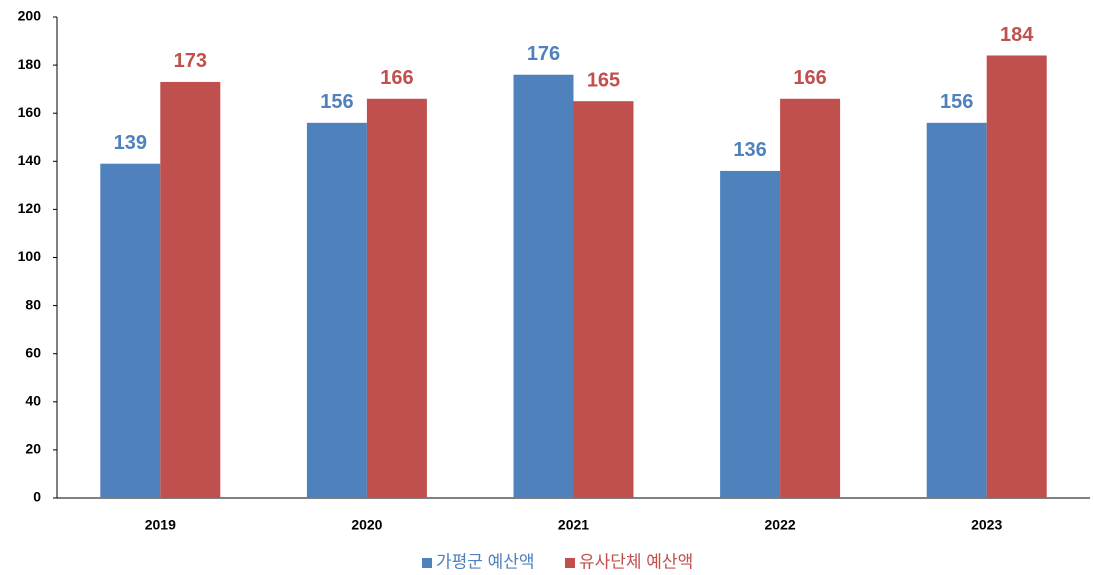 The height and width of the screenshot is (575, 1093). What do you see at coordinates (30, 208) in the screenshot?
I see `y-tick-label: 120` at bounding box center [30, 208].